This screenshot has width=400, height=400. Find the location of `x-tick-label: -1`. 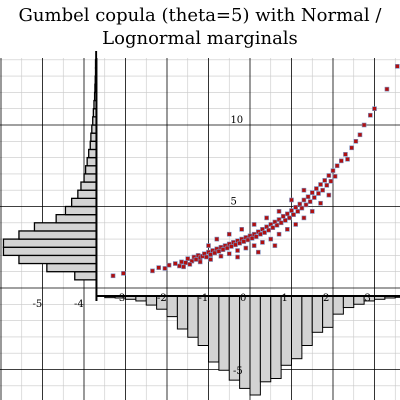

x-tick-label: -1 is located at coordinates (204, 298).